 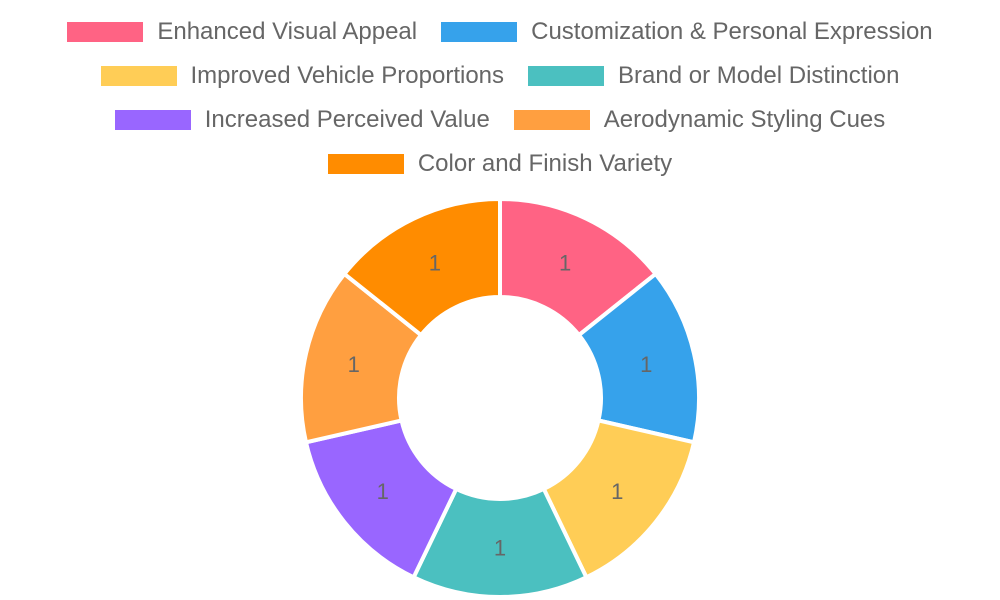 What do you see at coordinates (638, 358) in the screenshot?
I see `slice-customization-personal-expression` at bounding box center [638, 358].